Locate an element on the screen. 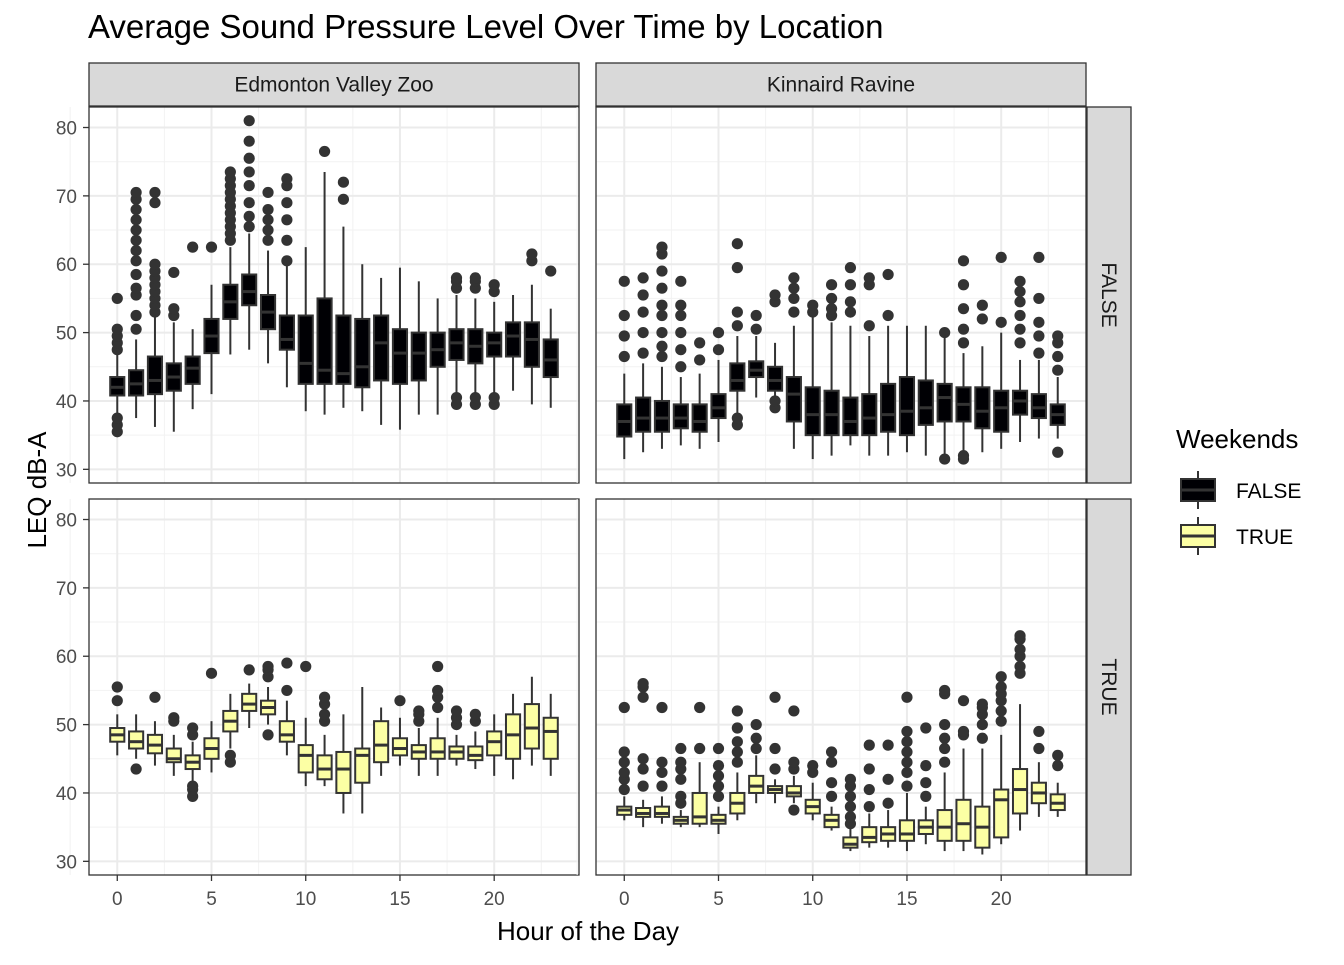 The image size is (1344, 965). x-tick-label: 0 is located at coordinates (117, 899).